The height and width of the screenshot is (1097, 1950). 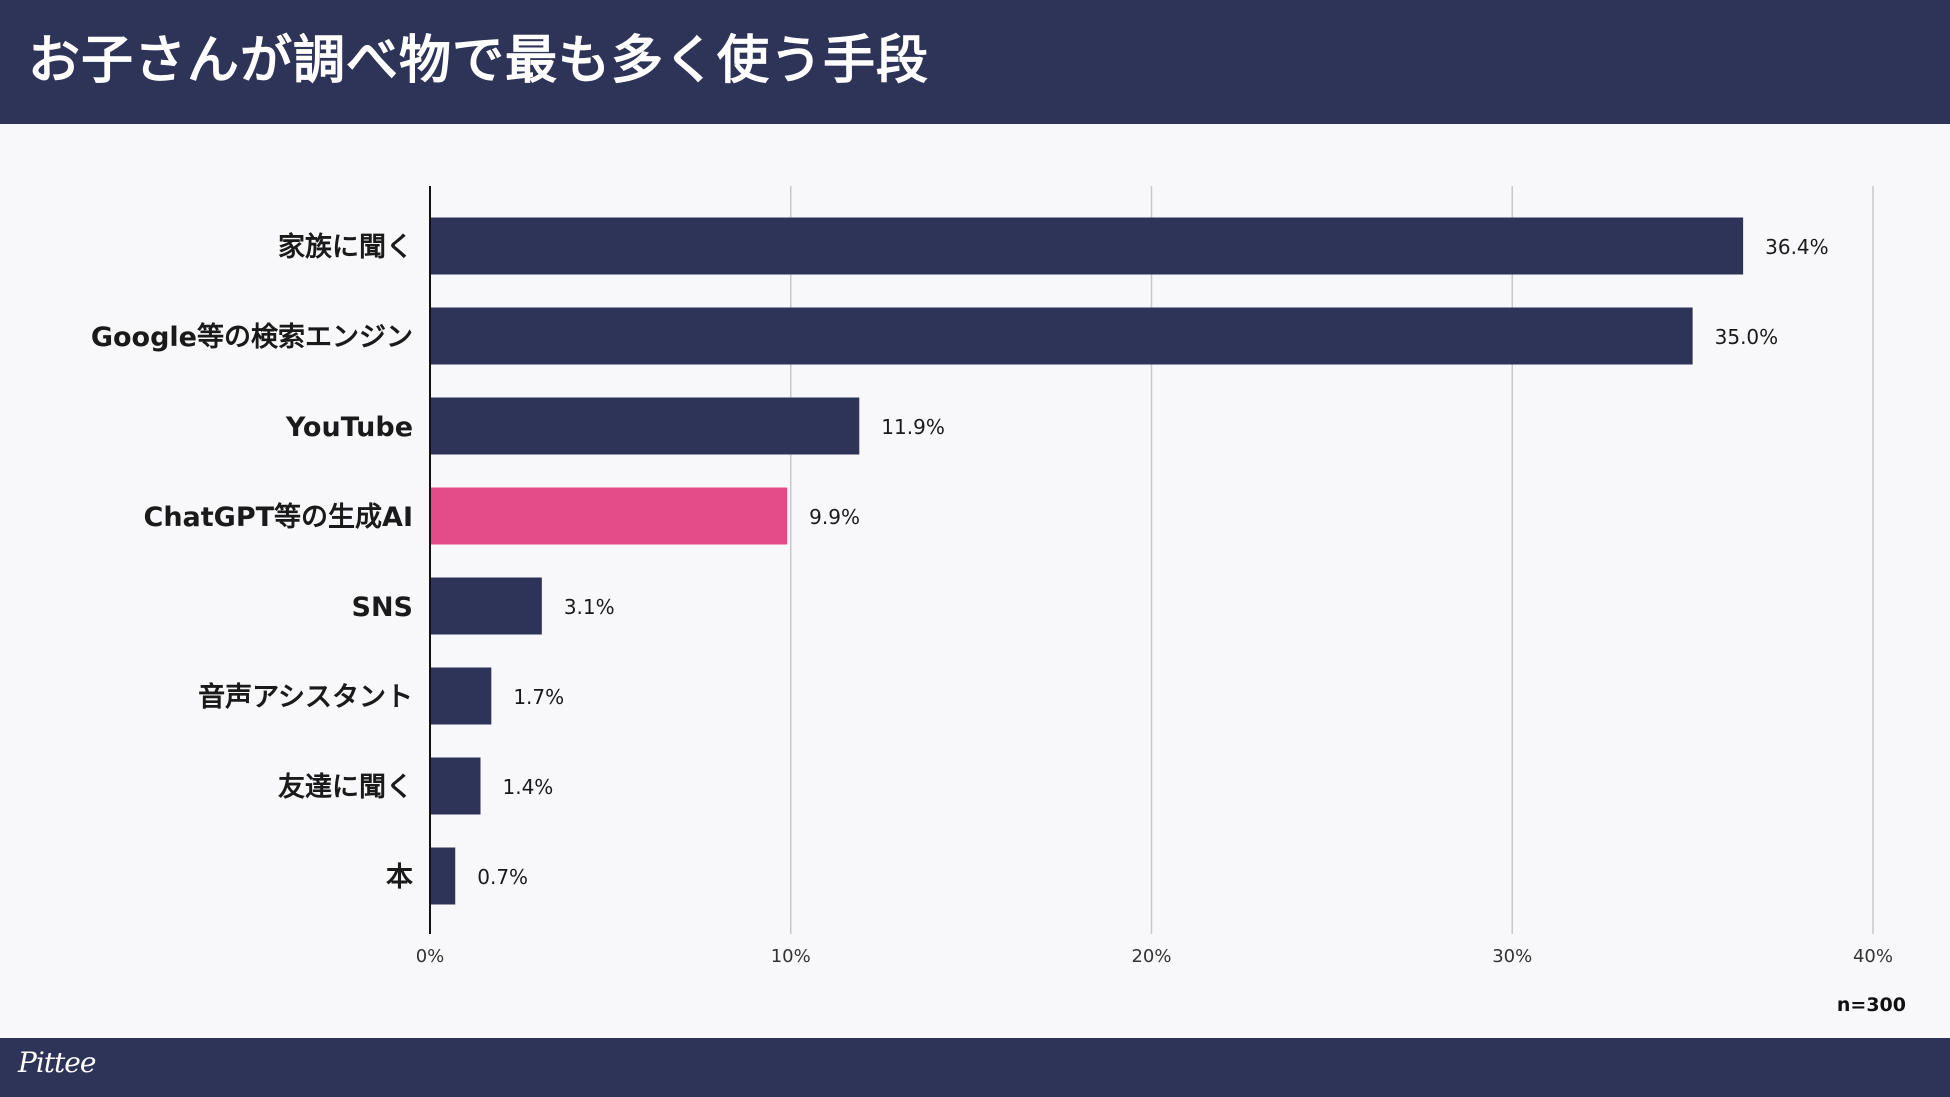 I want to click on category-label: 本, so click(x=399, y=877).